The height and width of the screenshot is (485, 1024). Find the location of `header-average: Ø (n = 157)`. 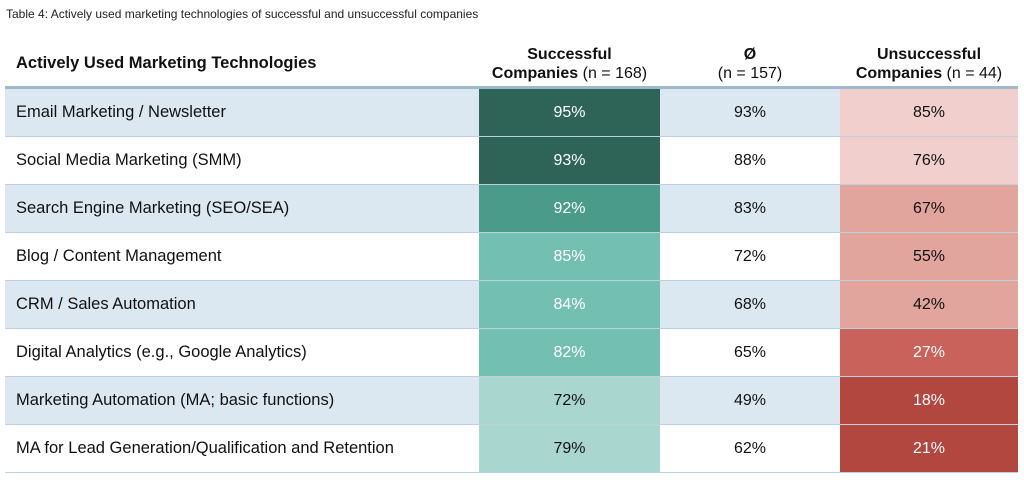

header-average: Ø (n = 157) is located at coordinates (750, 63).